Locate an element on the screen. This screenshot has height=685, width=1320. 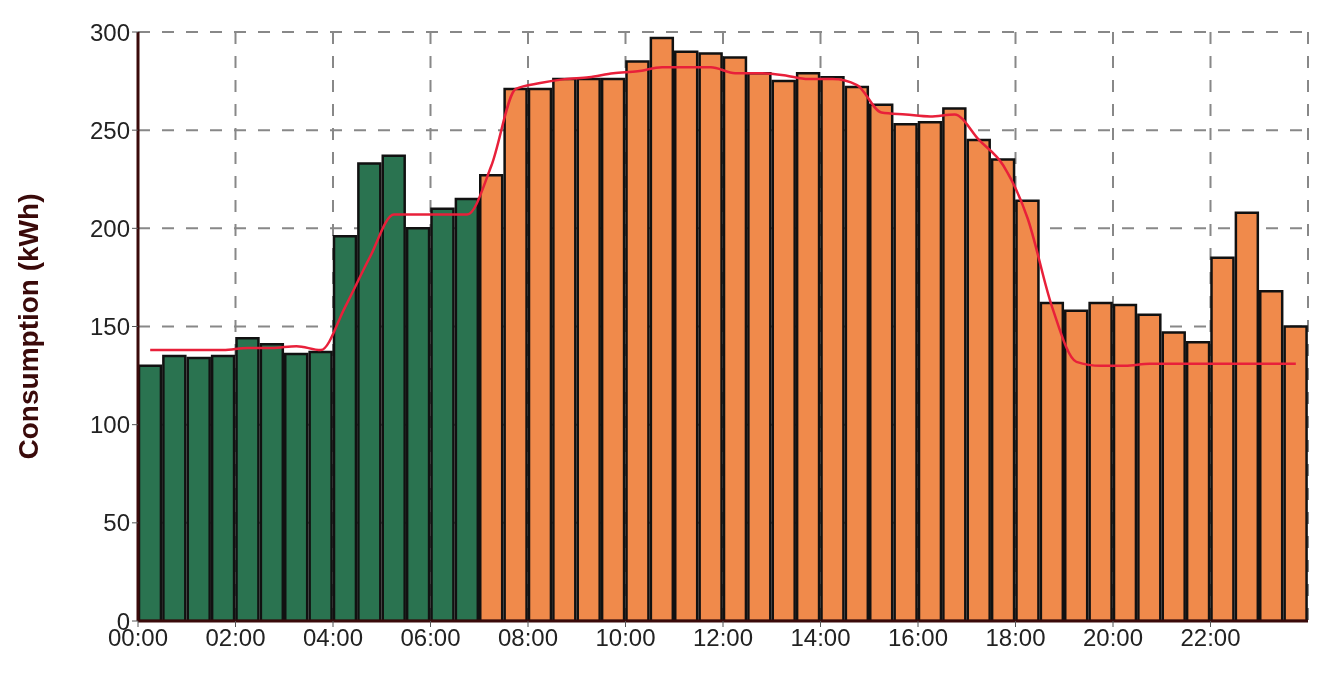
y-tick-label: 100 is located at coordinates (109, 425).